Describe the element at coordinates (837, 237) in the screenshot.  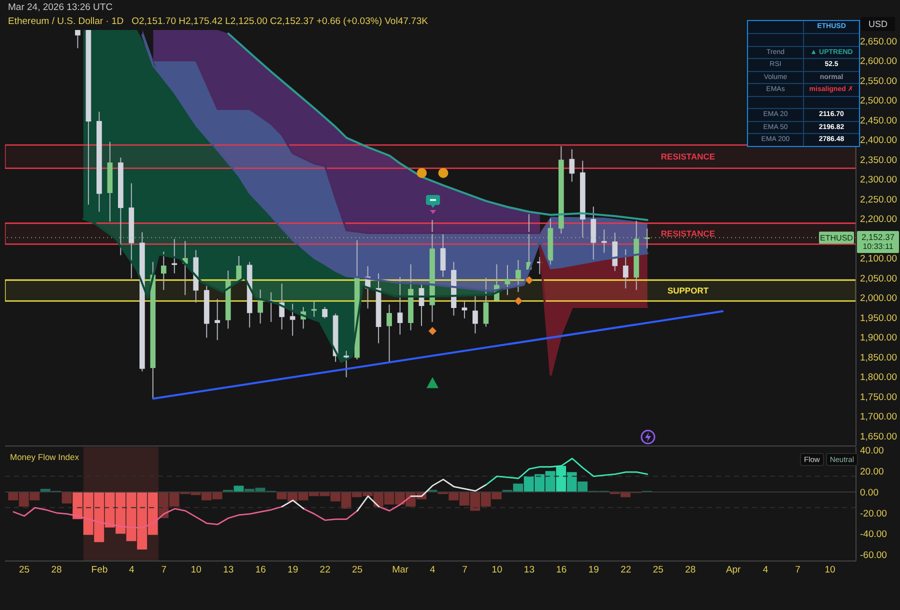
I see `ref-line-label: ETHUSD` at that location.